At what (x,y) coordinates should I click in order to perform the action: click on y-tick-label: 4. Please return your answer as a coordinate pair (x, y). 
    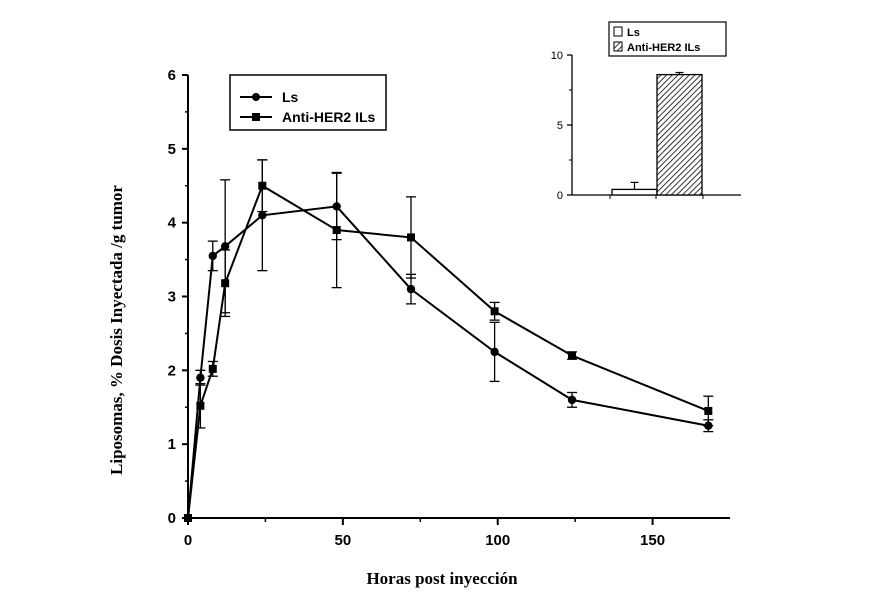
    Looking at the image, I should click on (172, 223).